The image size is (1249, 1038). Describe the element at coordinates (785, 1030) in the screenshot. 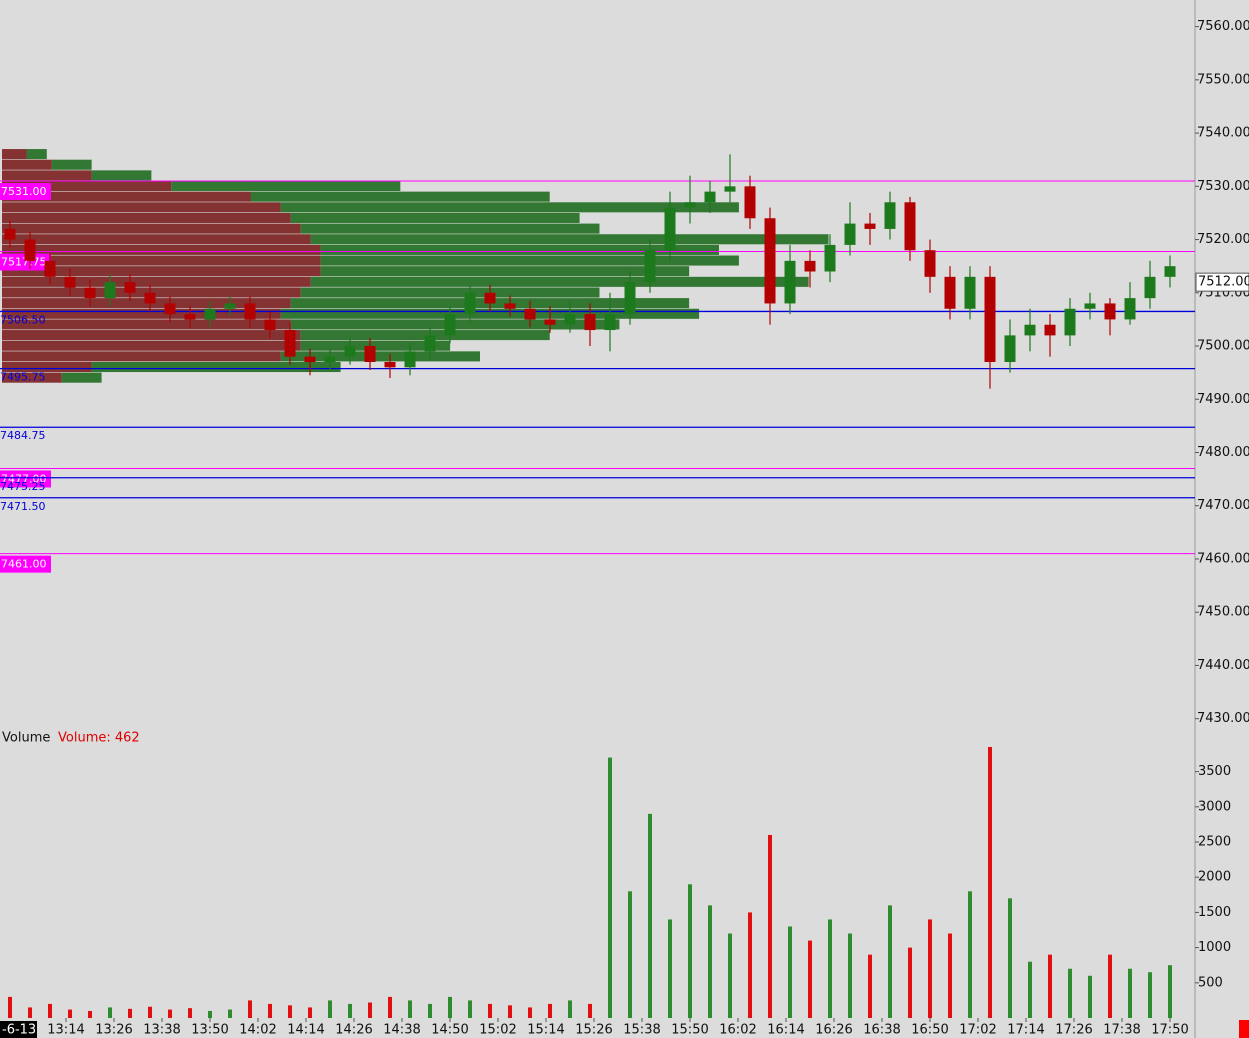

I see `x-tick-label: 16:14` at that location.